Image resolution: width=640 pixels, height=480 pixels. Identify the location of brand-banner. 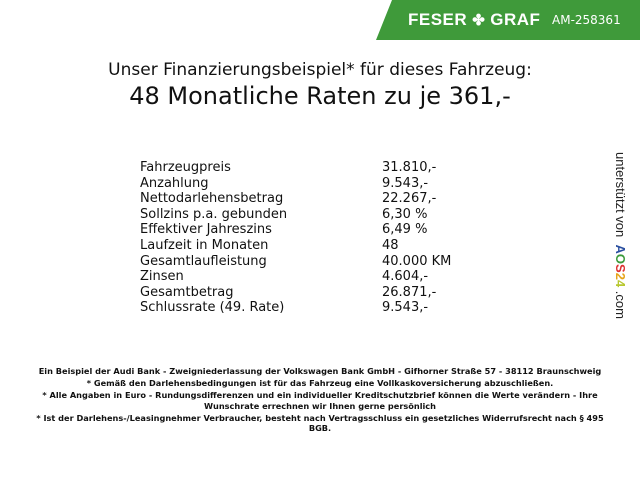
(508, 20).